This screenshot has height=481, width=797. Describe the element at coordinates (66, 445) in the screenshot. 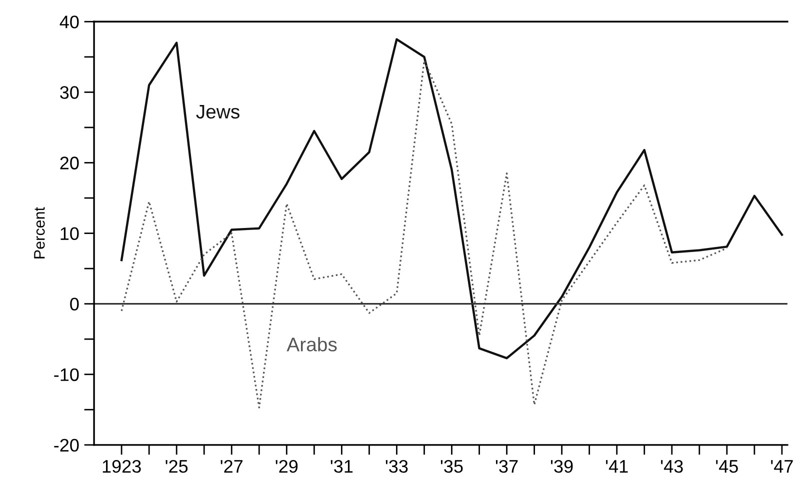

I see `y-tick-label: -20` at that location.